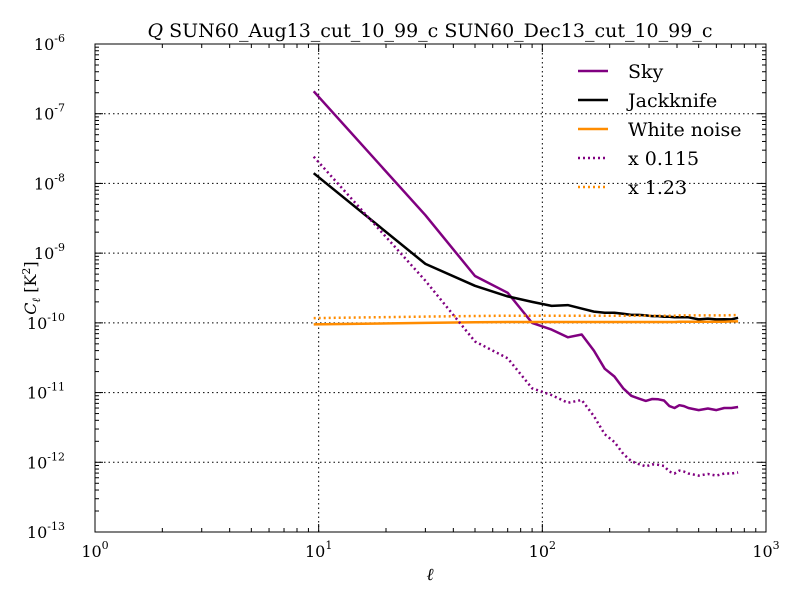  Describe the element at coordinates (429, 575) in the screenshot. I see `x-axis-label: ℓ` at that location.